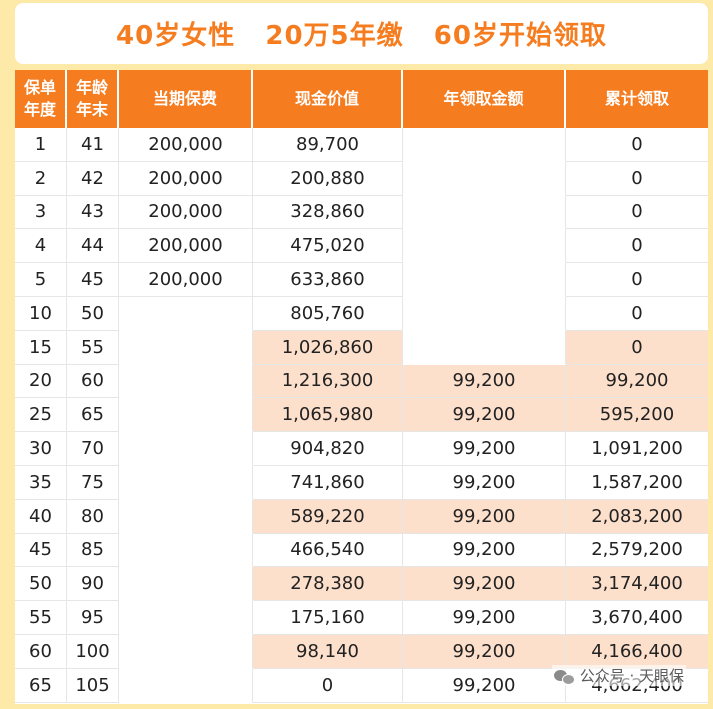  I want to click on cell-cum: 4,166,400, so click(637, 652).